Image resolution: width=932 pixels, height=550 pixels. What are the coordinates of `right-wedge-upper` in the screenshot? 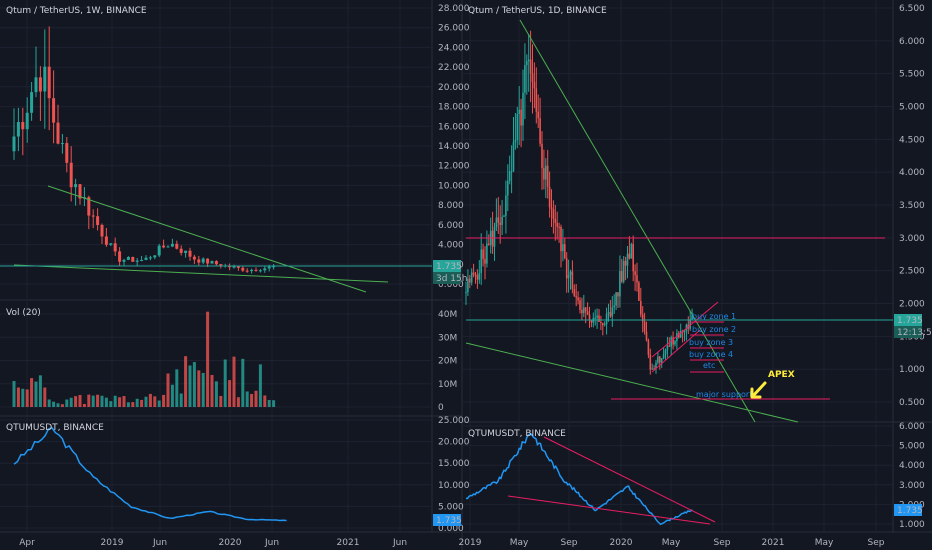 It's located at (685, 329).